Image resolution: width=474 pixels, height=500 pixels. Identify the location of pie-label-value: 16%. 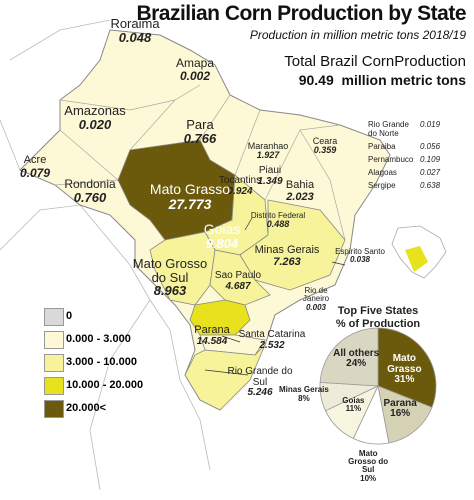
(400, 414).